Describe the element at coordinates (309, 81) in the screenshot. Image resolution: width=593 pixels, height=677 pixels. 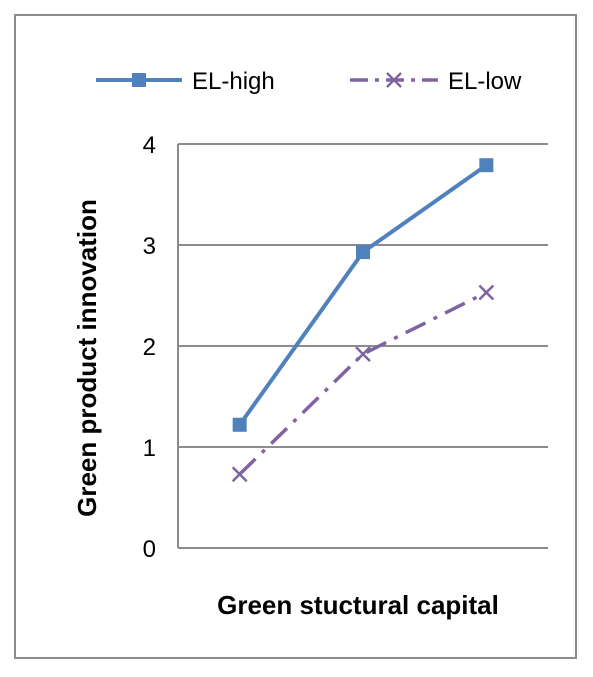
I see `legend: EL-high EL-low` at that location.